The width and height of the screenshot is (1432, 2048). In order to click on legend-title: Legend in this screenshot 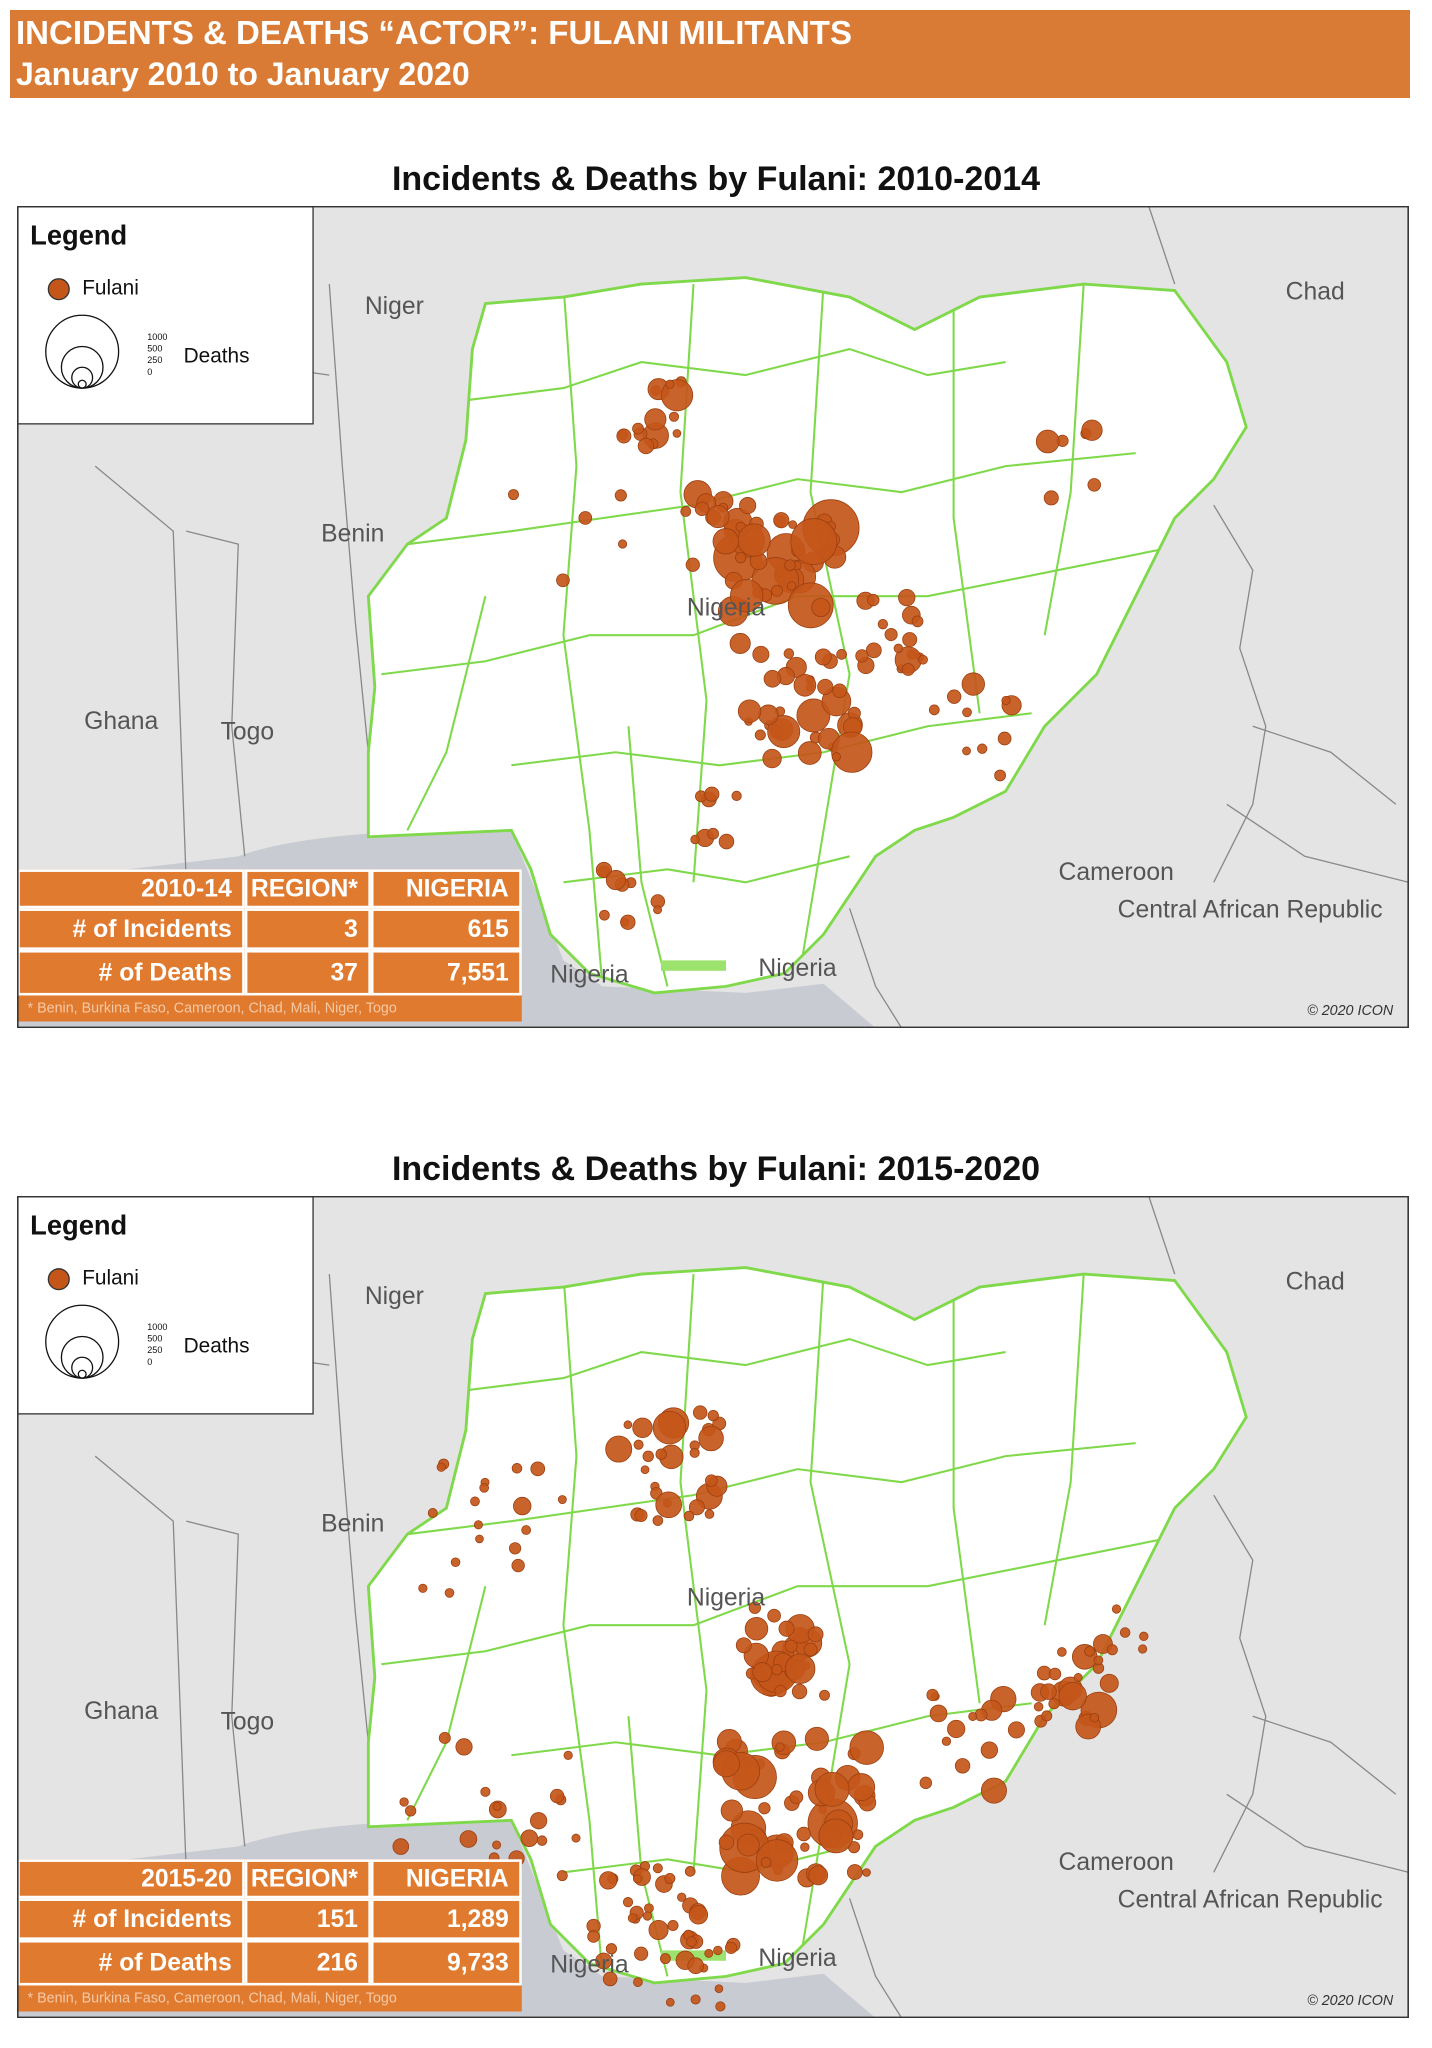, I will do `click(78, 234)`.